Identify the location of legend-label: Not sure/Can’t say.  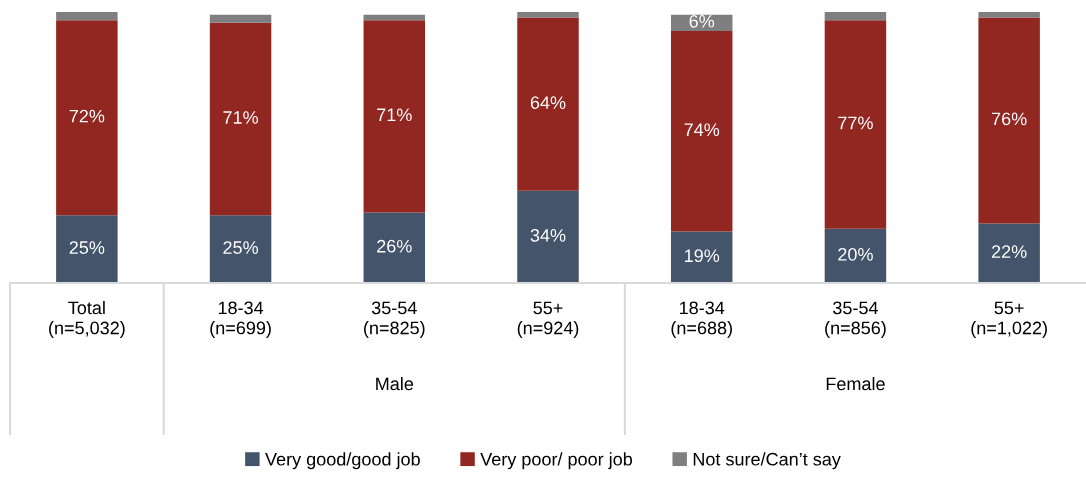
(767, 461).